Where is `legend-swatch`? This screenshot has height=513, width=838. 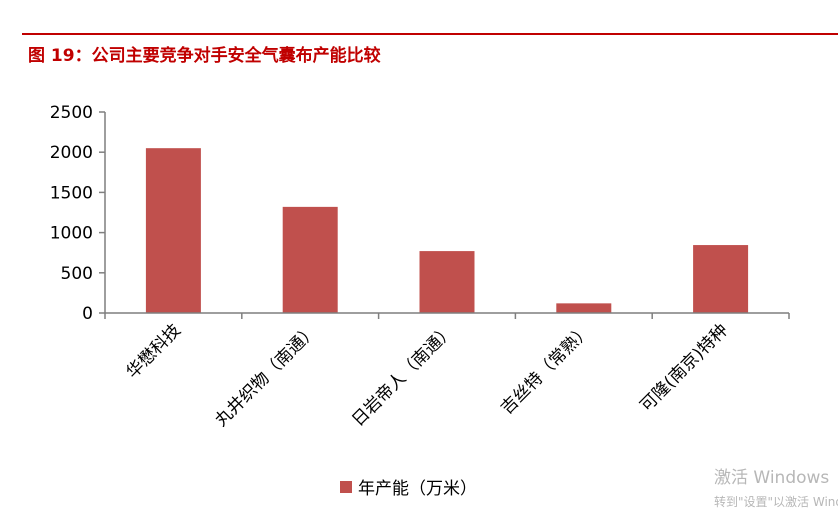
legend-swatch is located at coordinates (346, 486).